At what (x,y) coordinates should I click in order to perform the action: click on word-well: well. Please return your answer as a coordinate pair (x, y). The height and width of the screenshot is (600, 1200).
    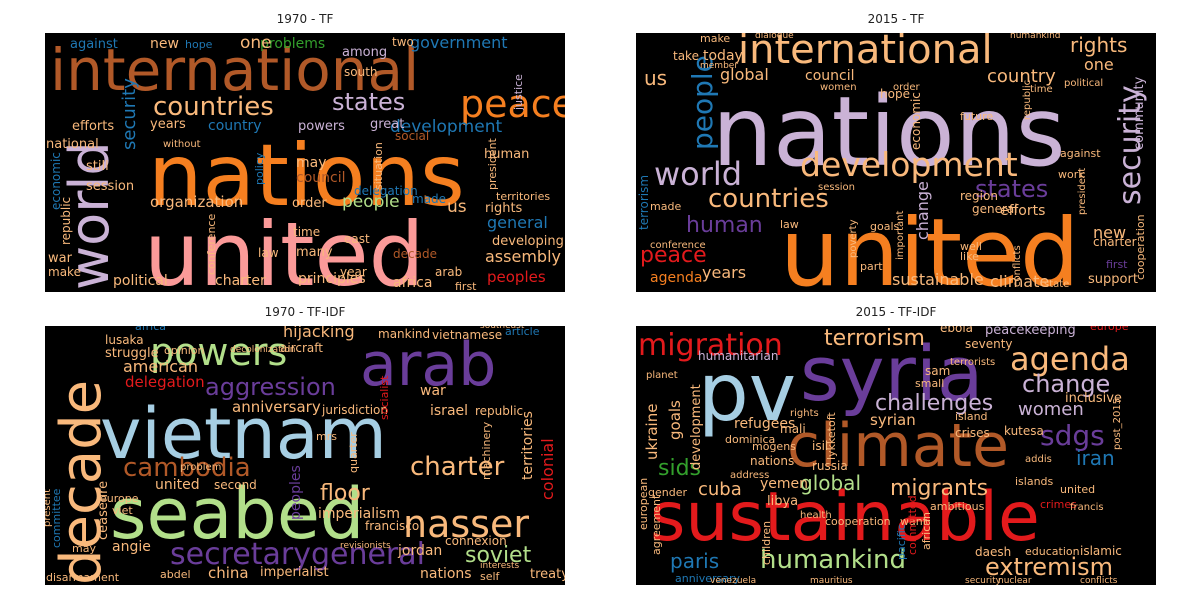
    Looking at the image, I should click on (971, 246).